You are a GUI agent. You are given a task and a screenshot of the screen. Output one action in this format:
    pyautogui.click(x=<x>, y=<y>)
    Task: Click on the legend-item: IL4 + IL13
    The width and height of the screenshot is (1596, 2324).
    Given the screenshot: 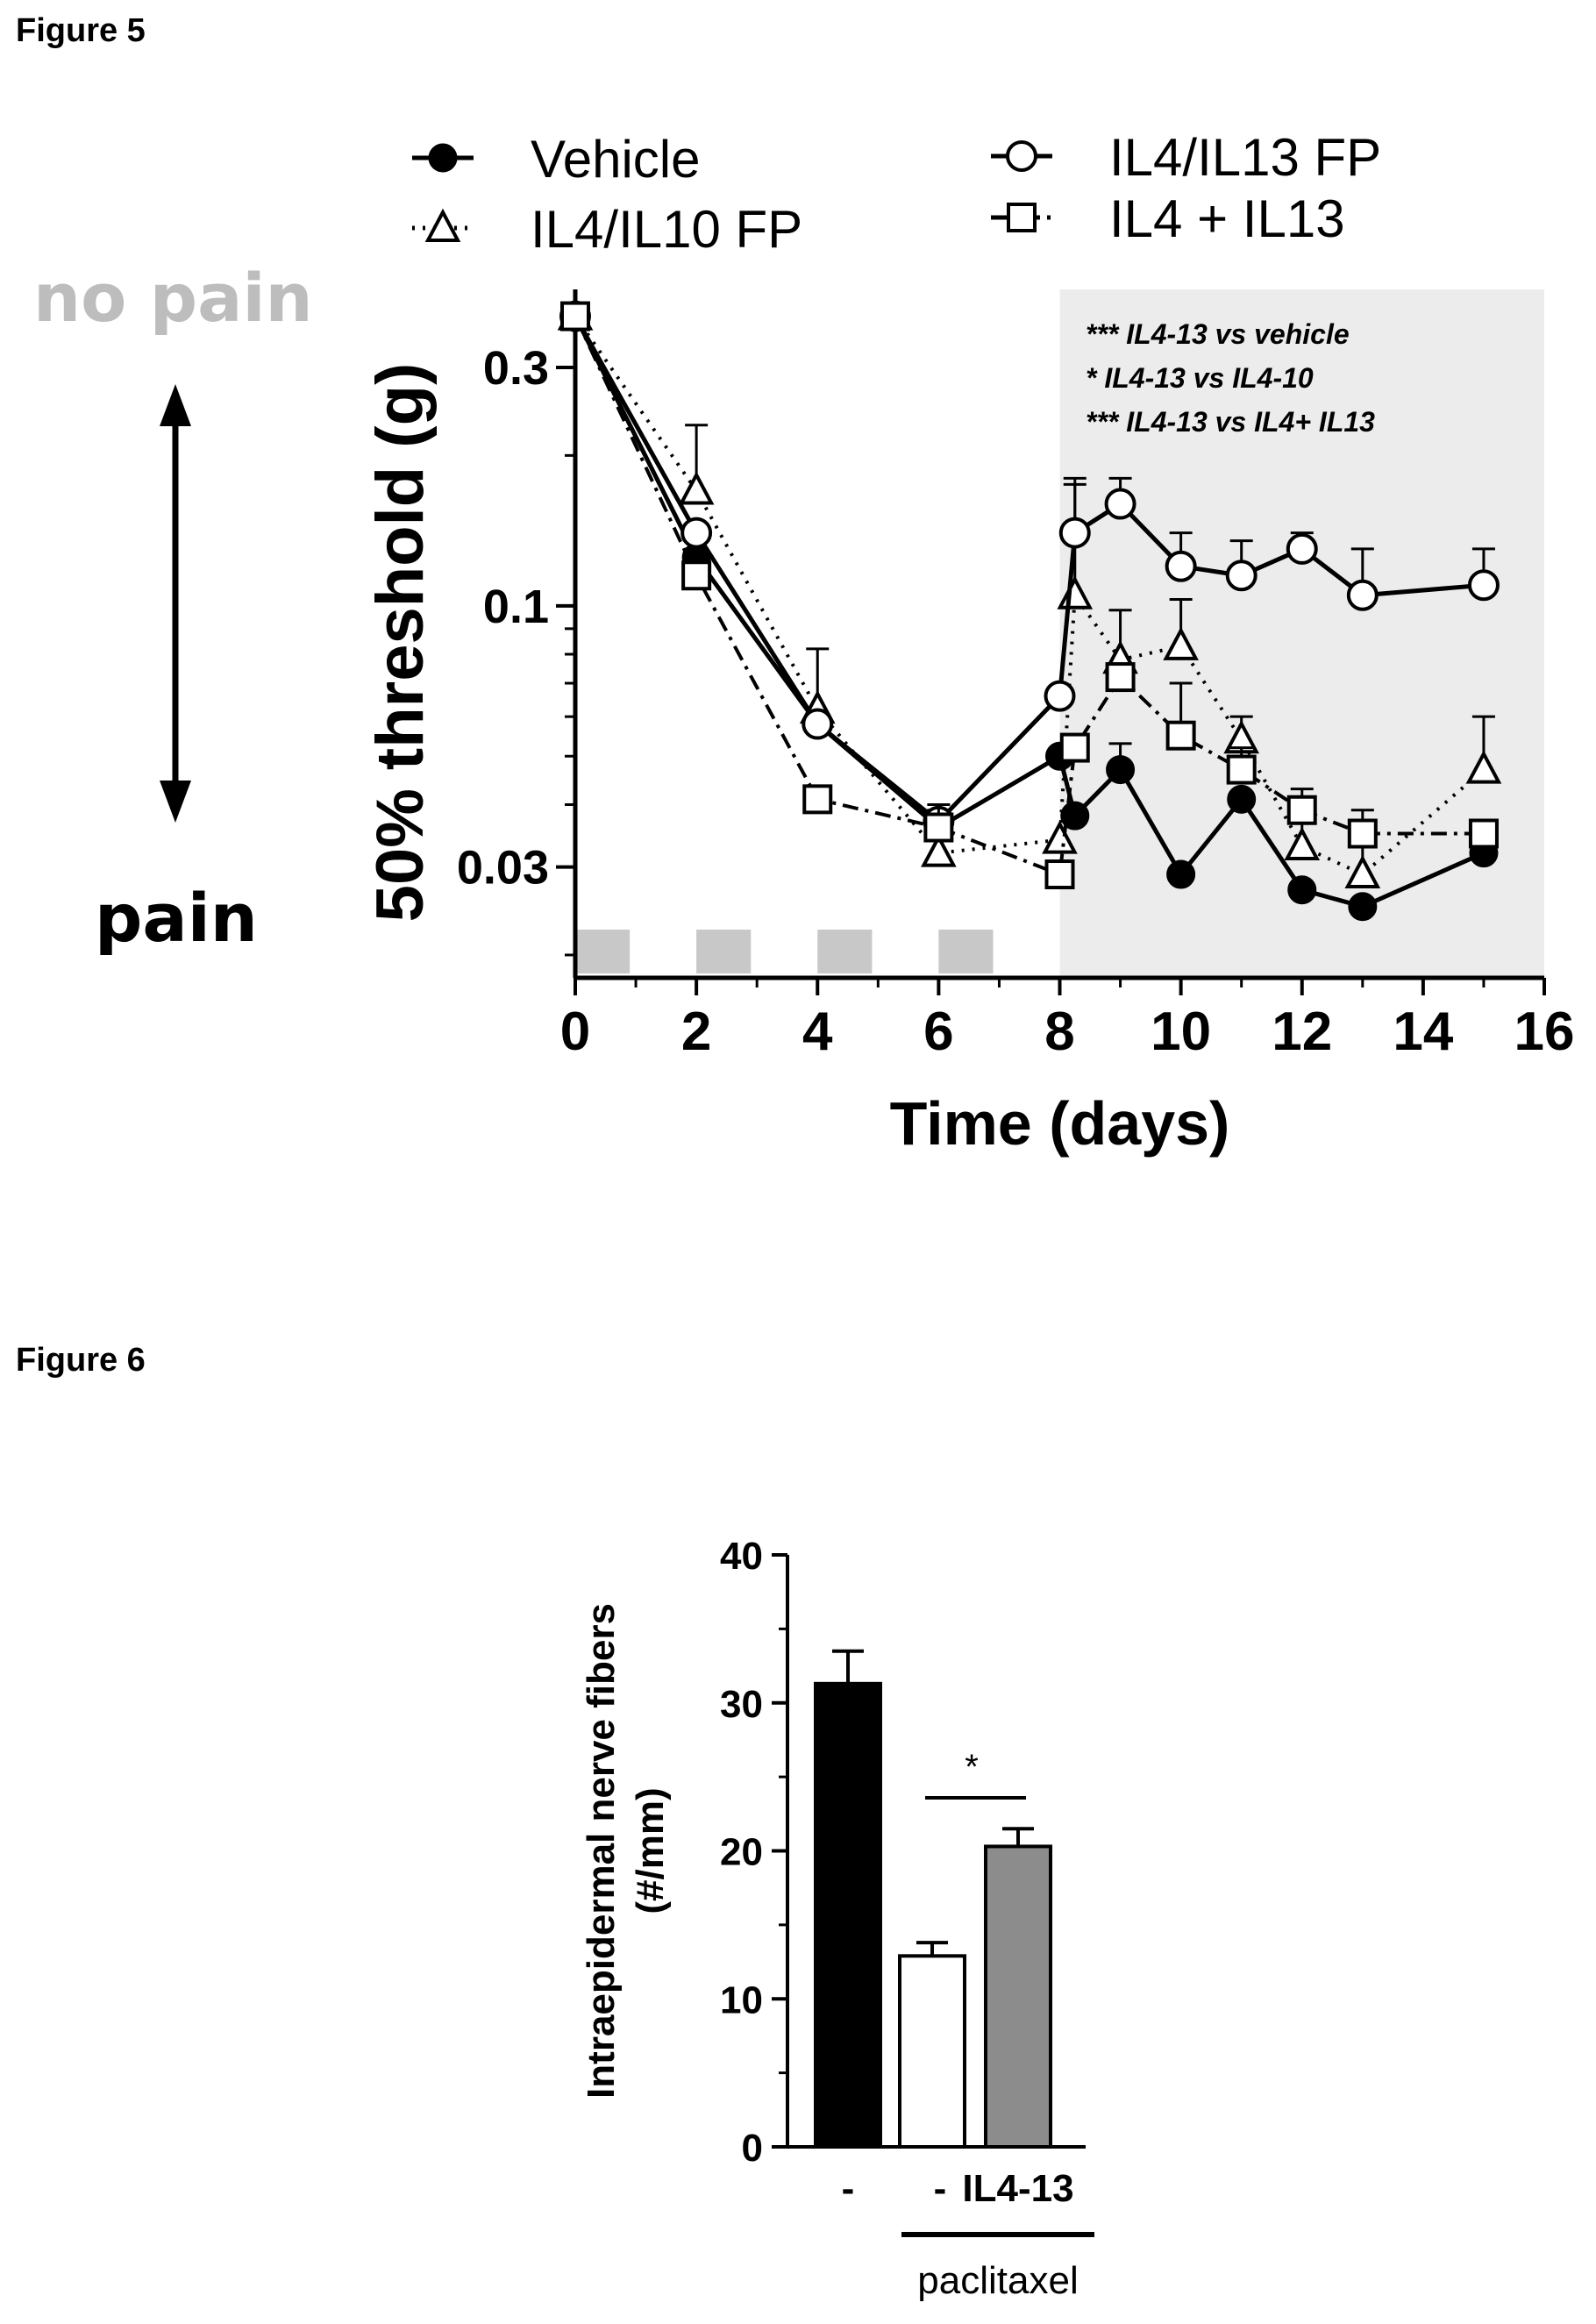 What is the action you would take?
    pyautogui.click(x=1168, y=218)
    